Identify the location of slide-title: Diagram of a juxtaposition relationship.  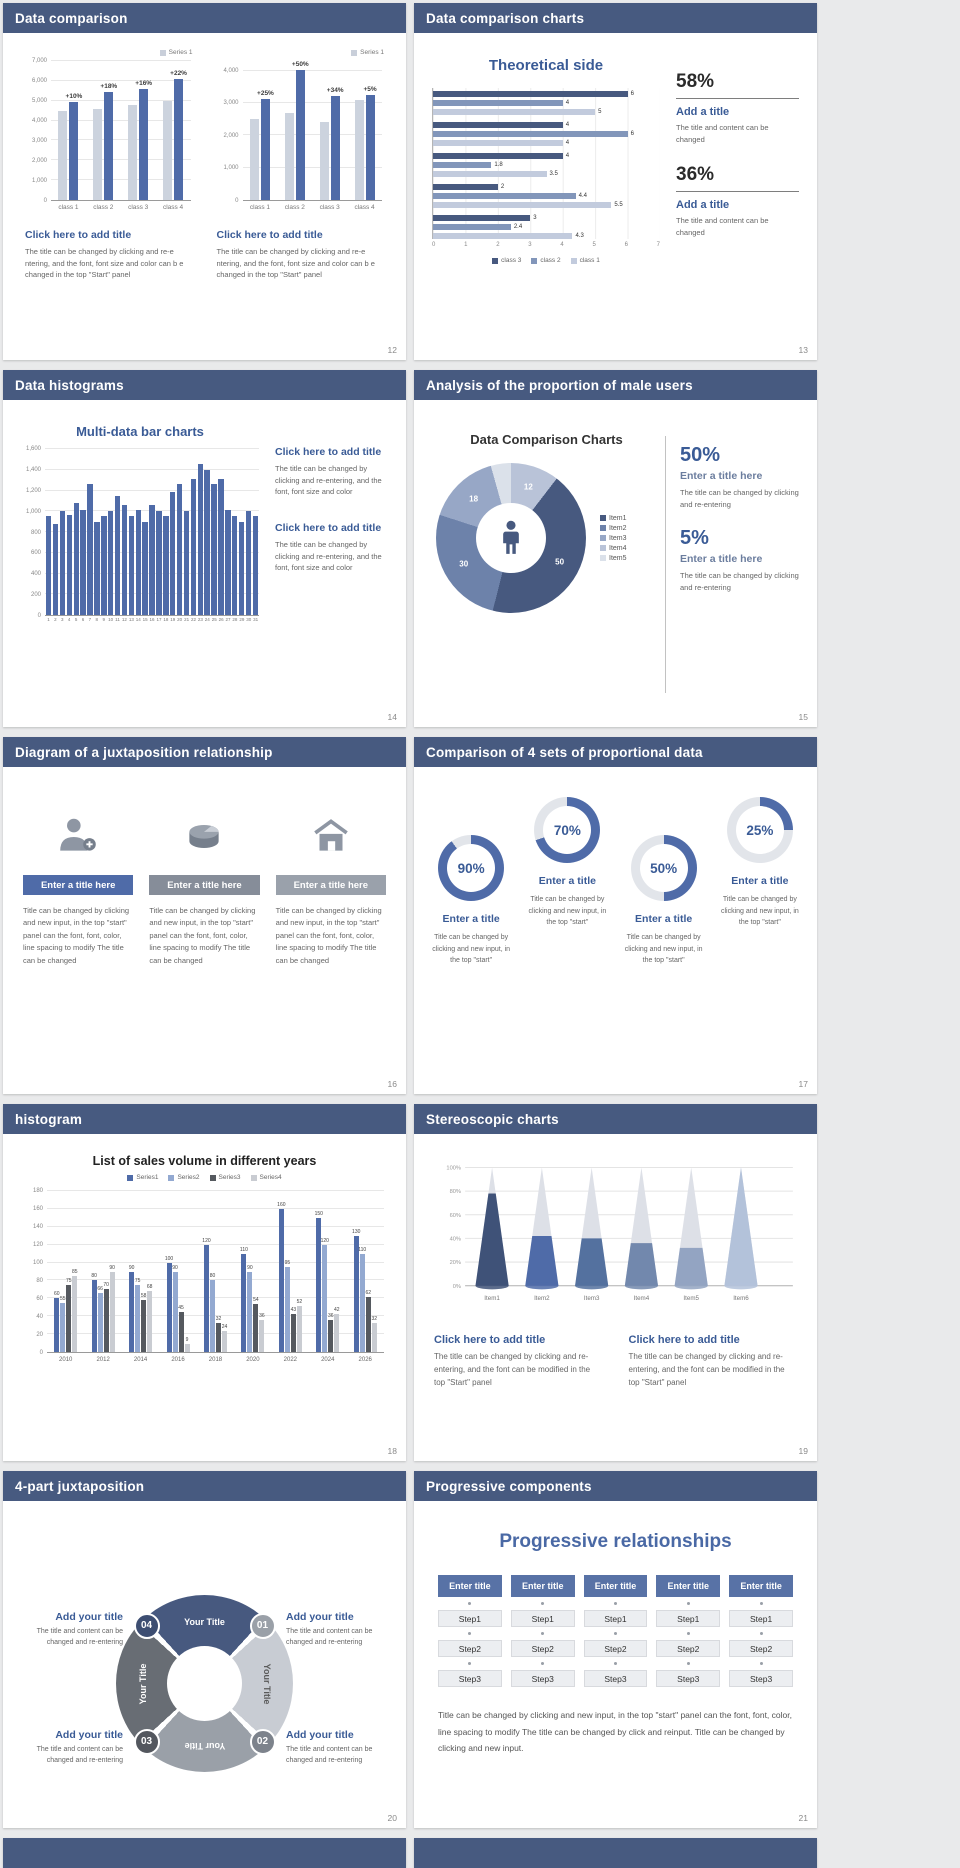
(144, 752).